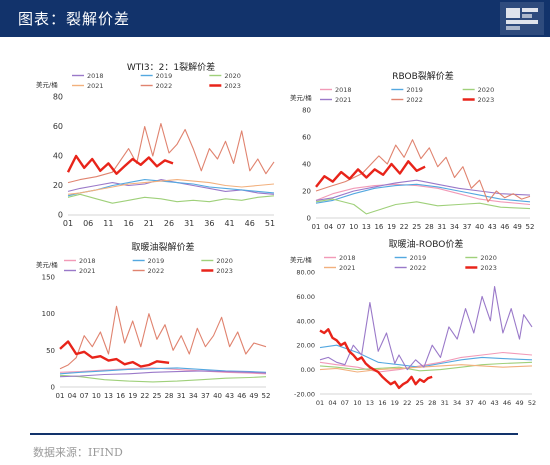  Describe the element at coordinates (488, 268) in the screenshot. I see `legend-label-2023: 2023` at that location.